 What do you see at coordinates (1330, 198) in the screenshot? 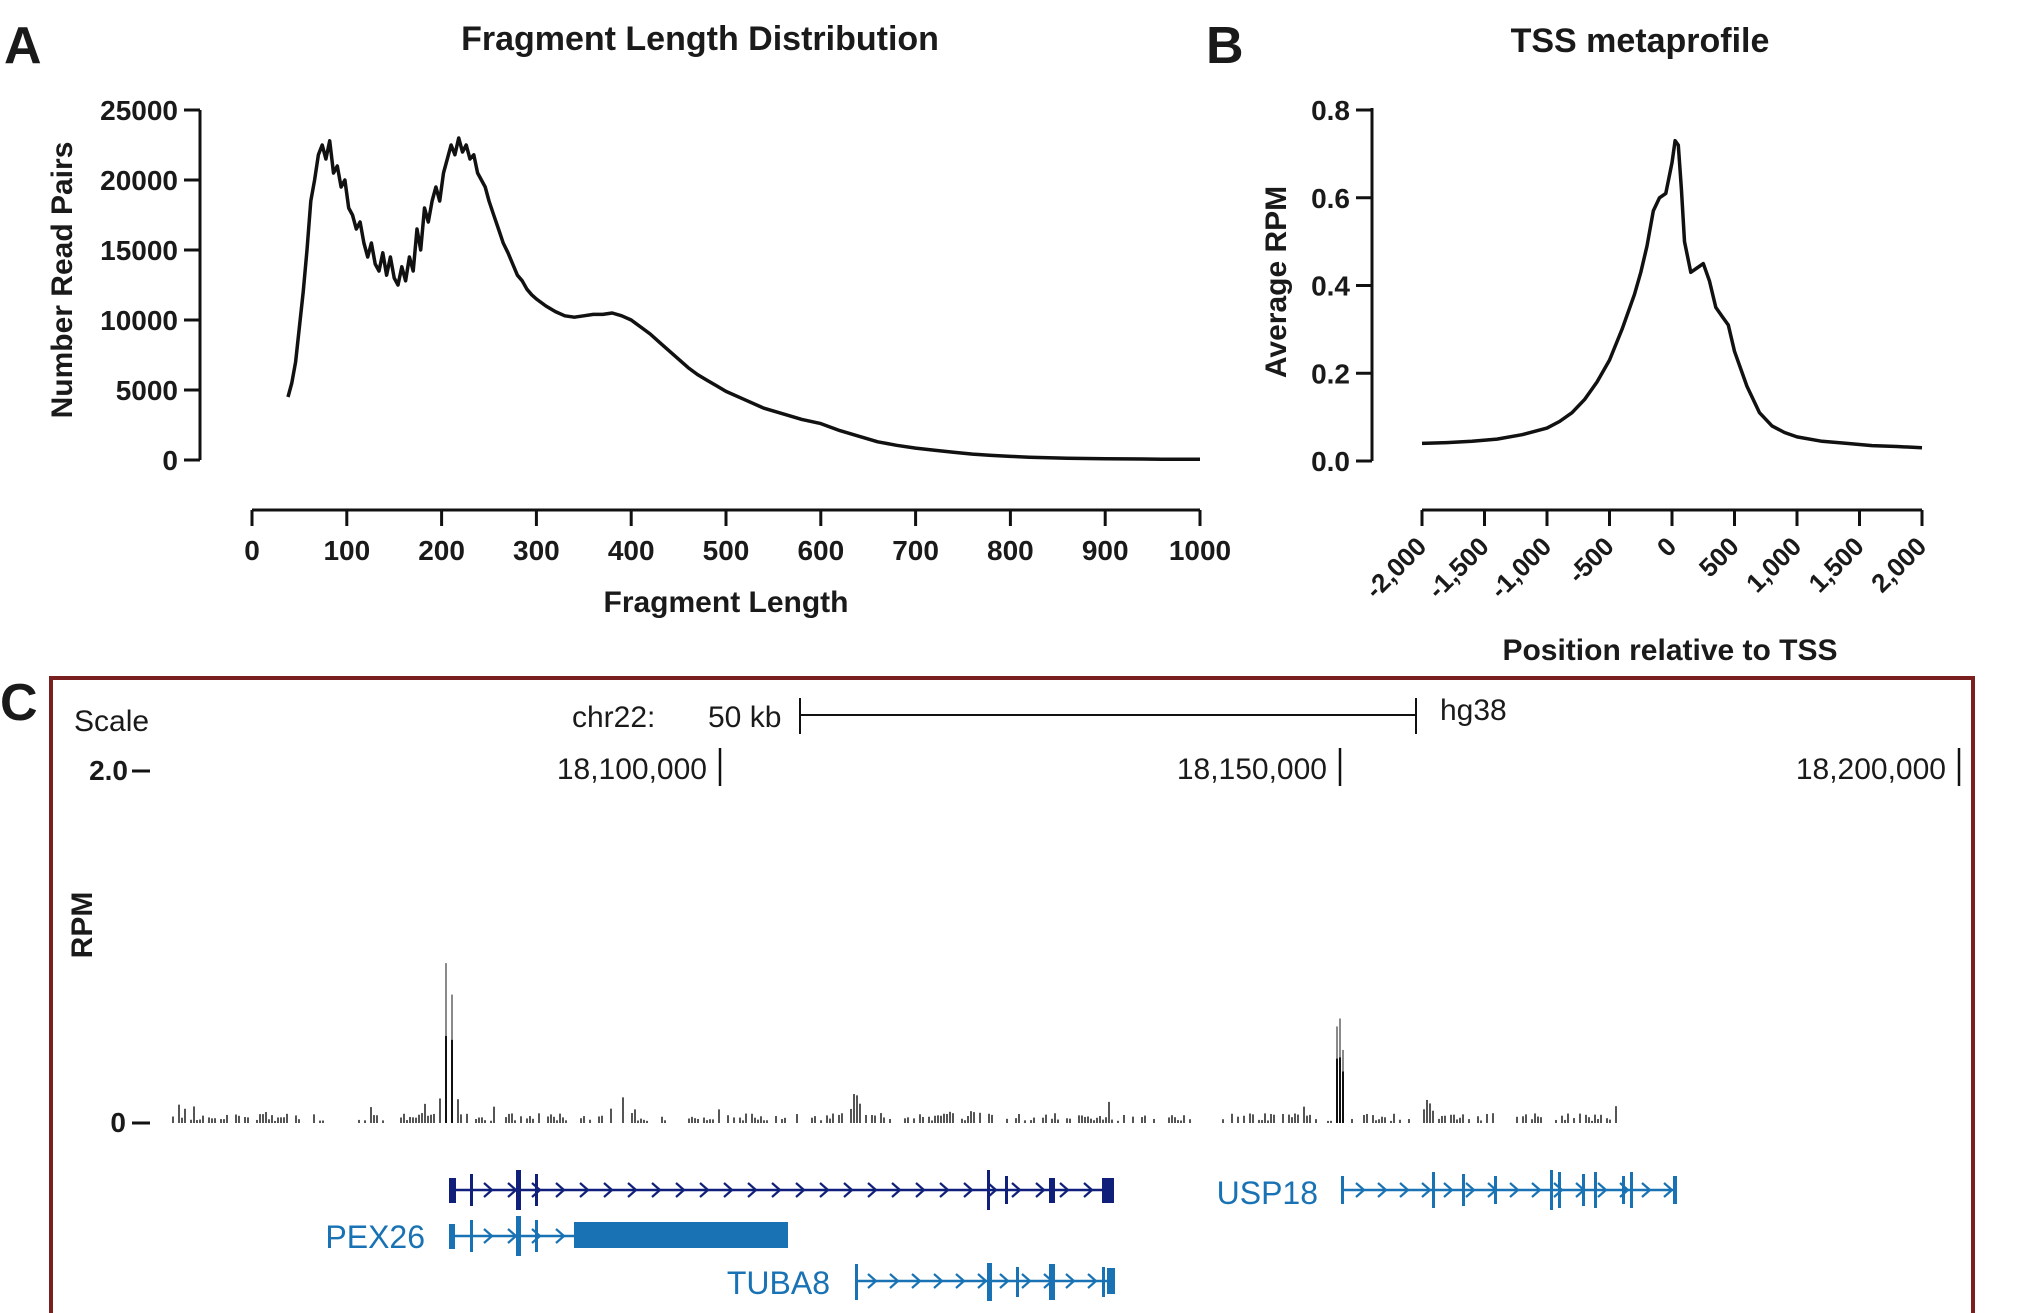
I see `chart-b-ytick-label: 0.6` at bounding box center [1330, 198].